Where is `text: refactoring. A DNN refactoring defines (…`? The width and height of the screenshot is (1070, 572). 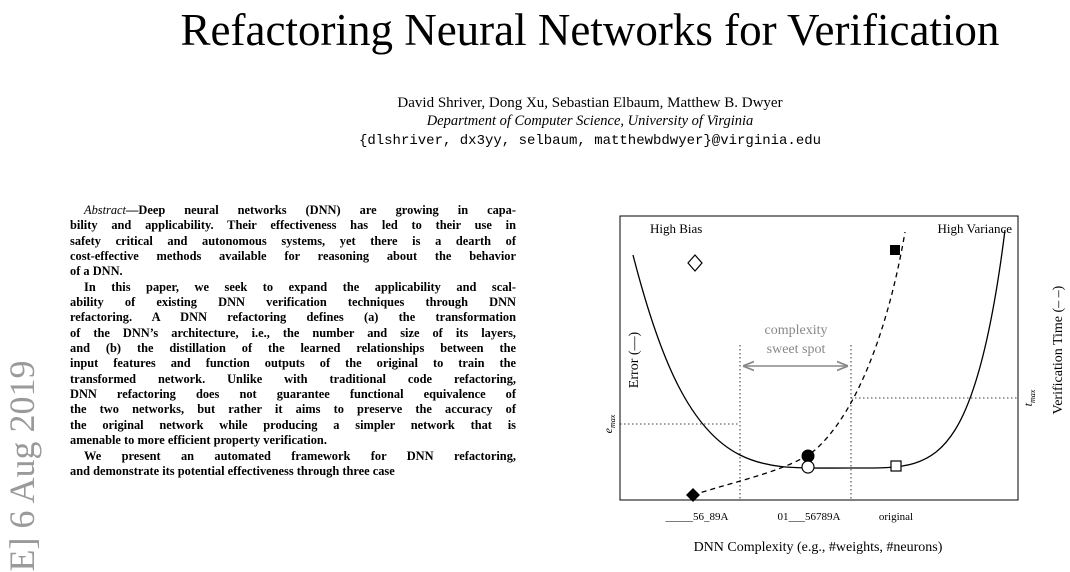 text: refactoring. A DNN refactoring defines (… is located at coordinates (293, 317).